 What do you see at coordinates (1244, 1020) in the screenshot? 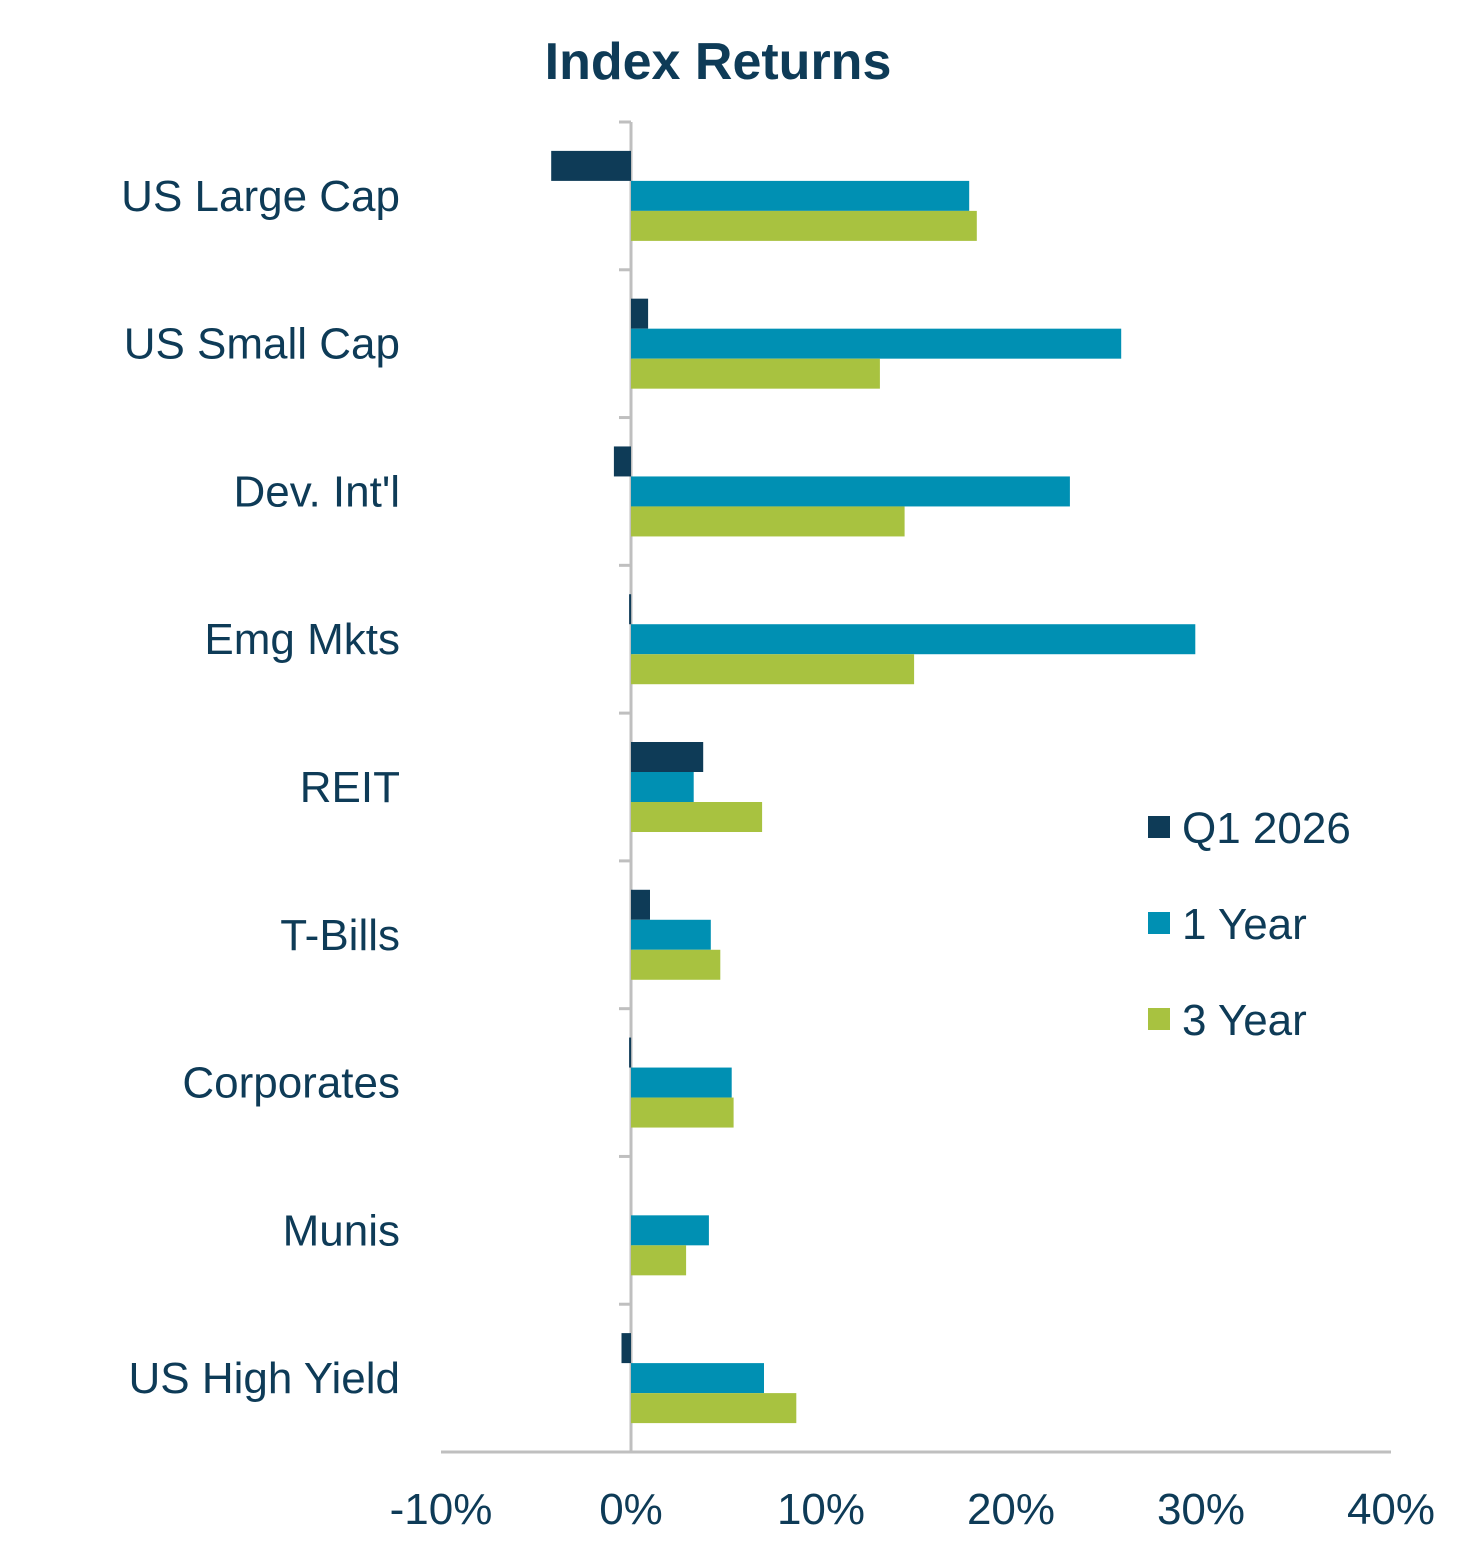
I see `legend-label: 3 Year` at bounding box center [1244, 1020].